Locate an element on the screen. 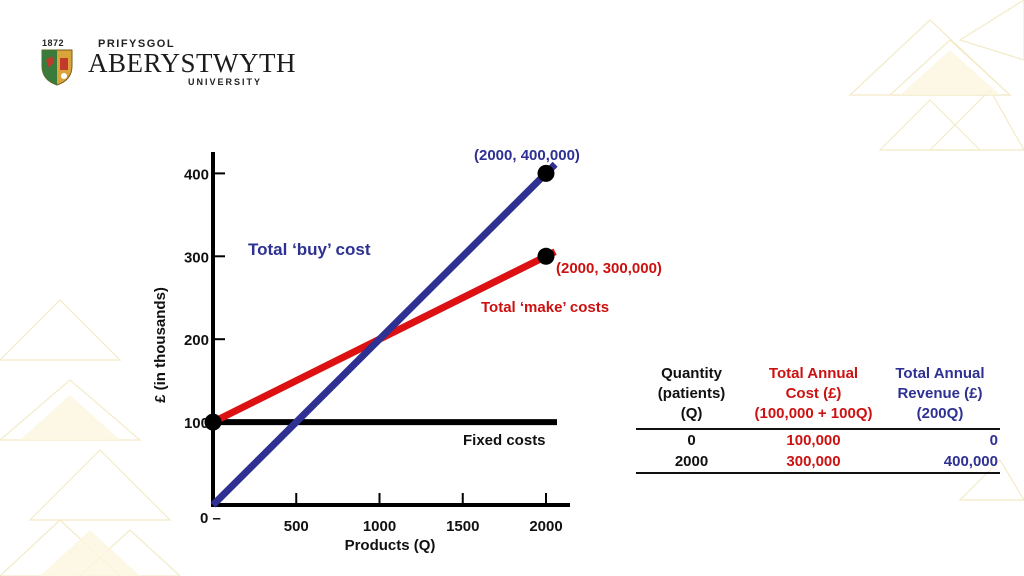 Image resolution: width=1024 pixels, height=576 pixels. y-tick-label: 400 is located at coordinates (196, 174).